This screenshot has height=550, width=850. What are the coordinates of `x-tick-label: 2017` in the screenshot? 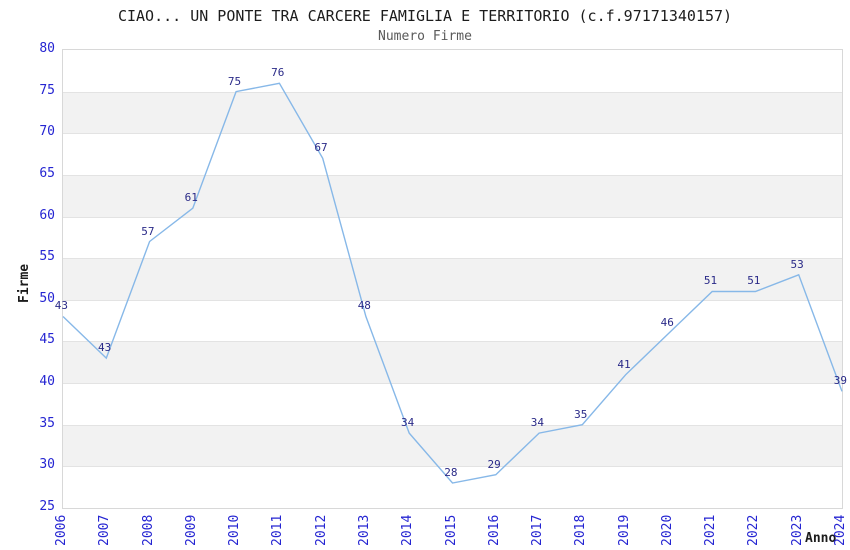 It's located at (538, 530).